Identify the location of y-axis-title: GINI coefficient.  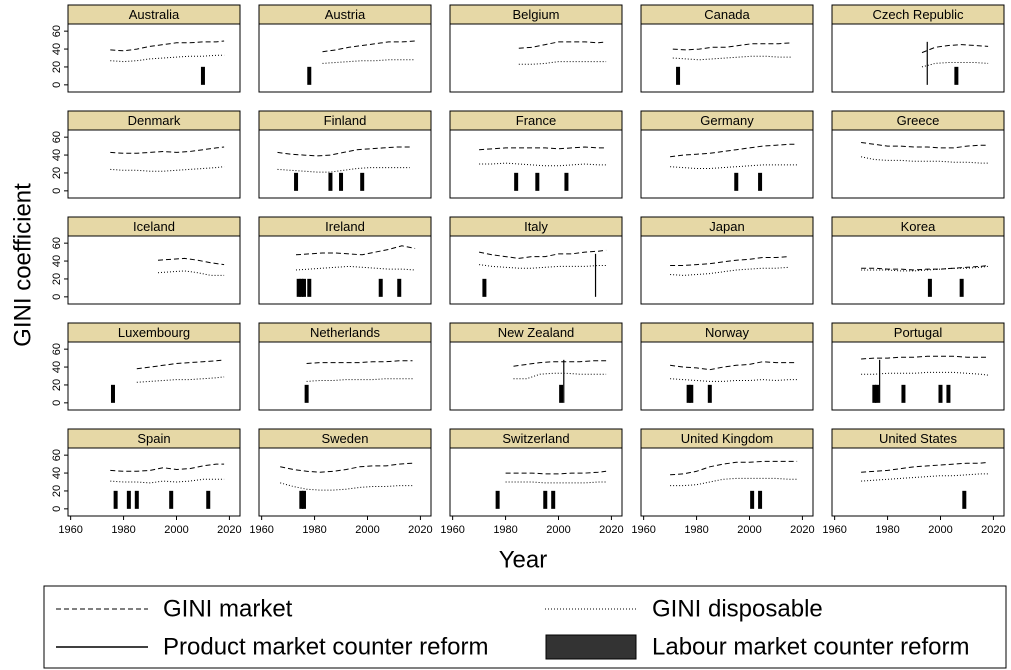
(22, 265).